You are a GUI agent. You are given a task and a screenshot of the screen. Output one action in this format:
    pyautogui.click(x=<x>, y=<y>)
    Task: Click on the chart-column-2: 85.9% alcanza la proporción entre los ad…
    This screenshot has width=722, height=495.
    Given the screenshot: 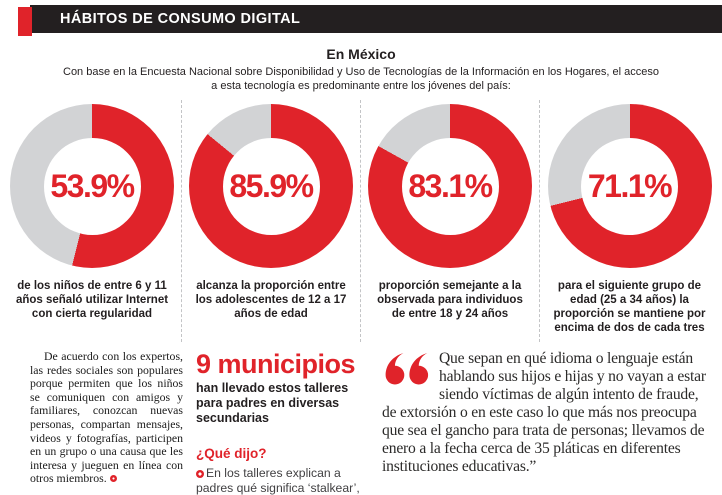 What is the action you would take?
    pyautogui.click(x=271, y=221)
    